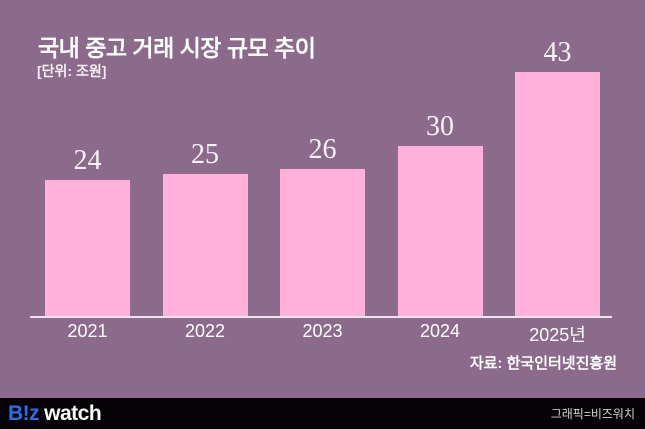  Describe the element at coordinates (87, 331) in the screenshot. I see `x-tick-label: 2021` at that location.